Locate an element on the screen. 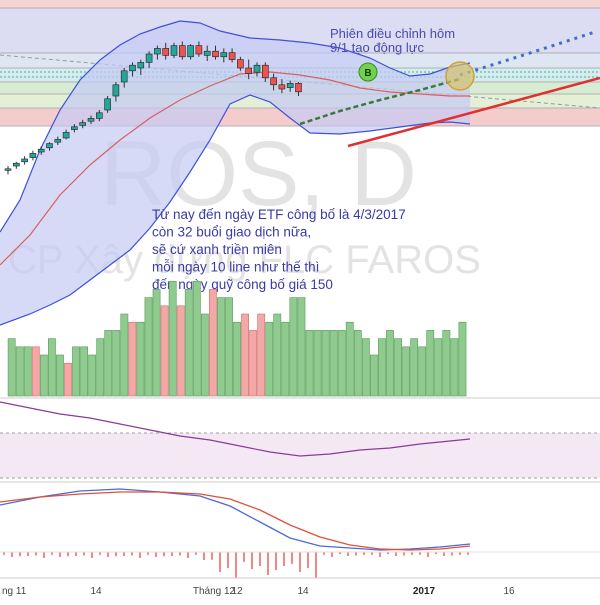 The width and height of the screenshot is (600, 605). macd-line is located at coordinates (235, 519).